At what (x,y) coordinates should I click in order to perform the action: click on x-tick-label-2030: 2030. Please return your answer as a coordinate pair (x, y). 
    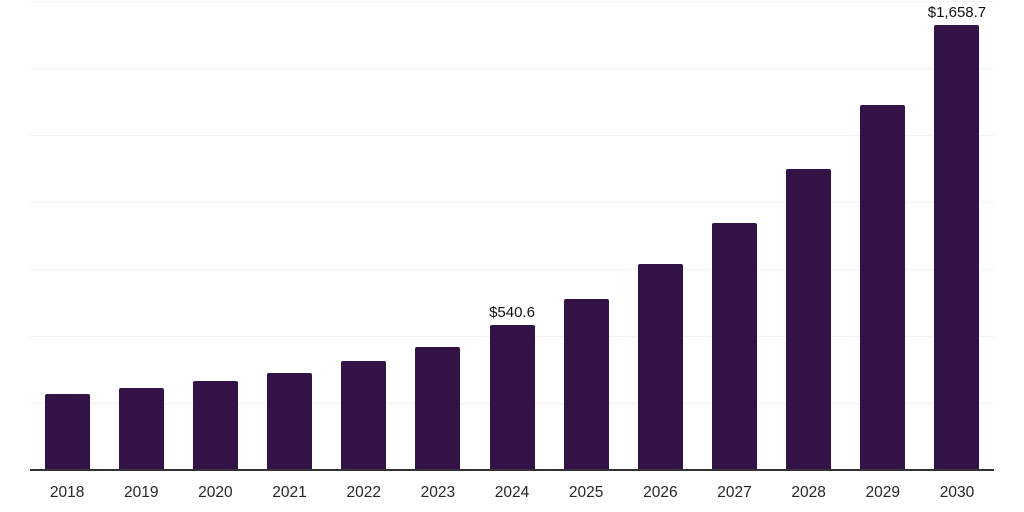
    Looking at the image, I should click on (957, 492).